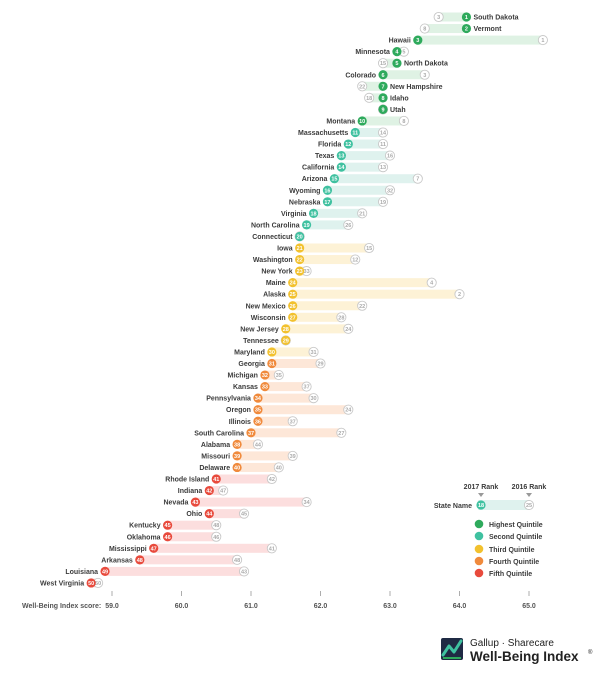  Describe the element at coordinates (81, 572) in the screenshot. I see `state-label-louisiana: Louisiana` at that location.